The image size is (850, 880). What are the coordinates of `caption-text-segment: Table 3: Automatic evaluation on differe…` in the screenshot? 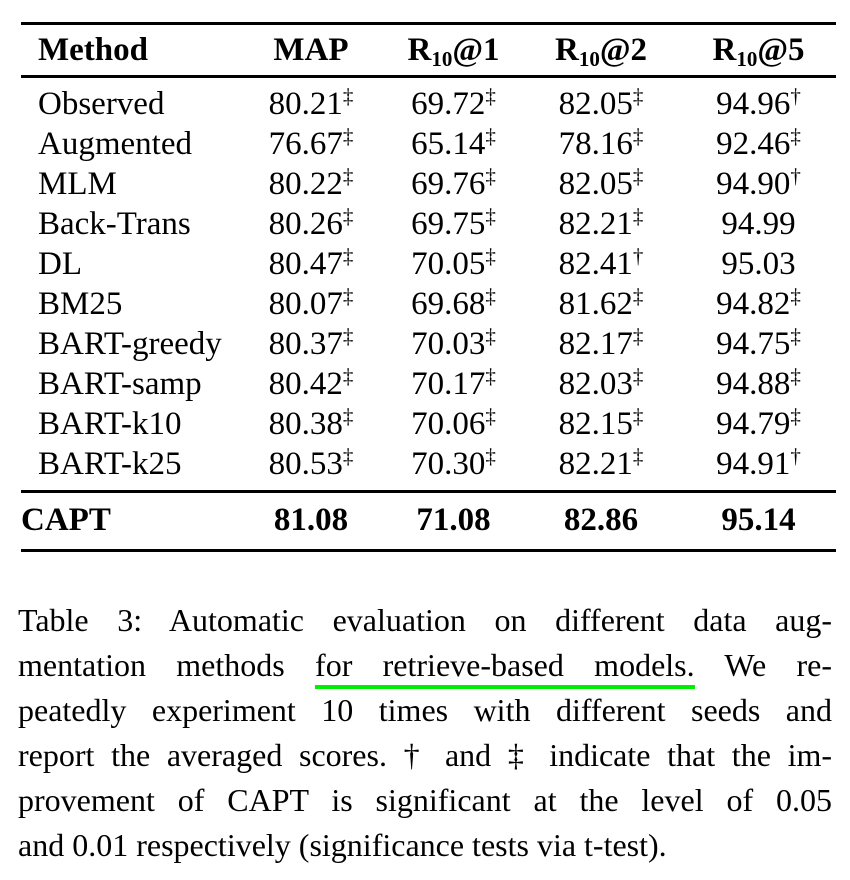 It's located at (425, 620).